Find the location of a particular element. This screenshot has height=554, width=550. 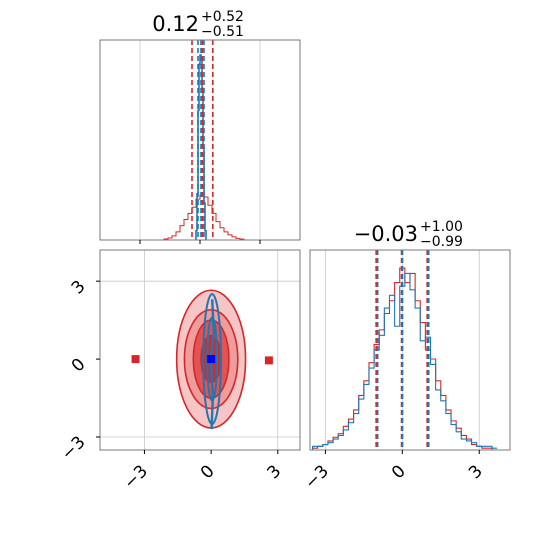

y-tick-label: 3 is located at coordinates (79, 288).